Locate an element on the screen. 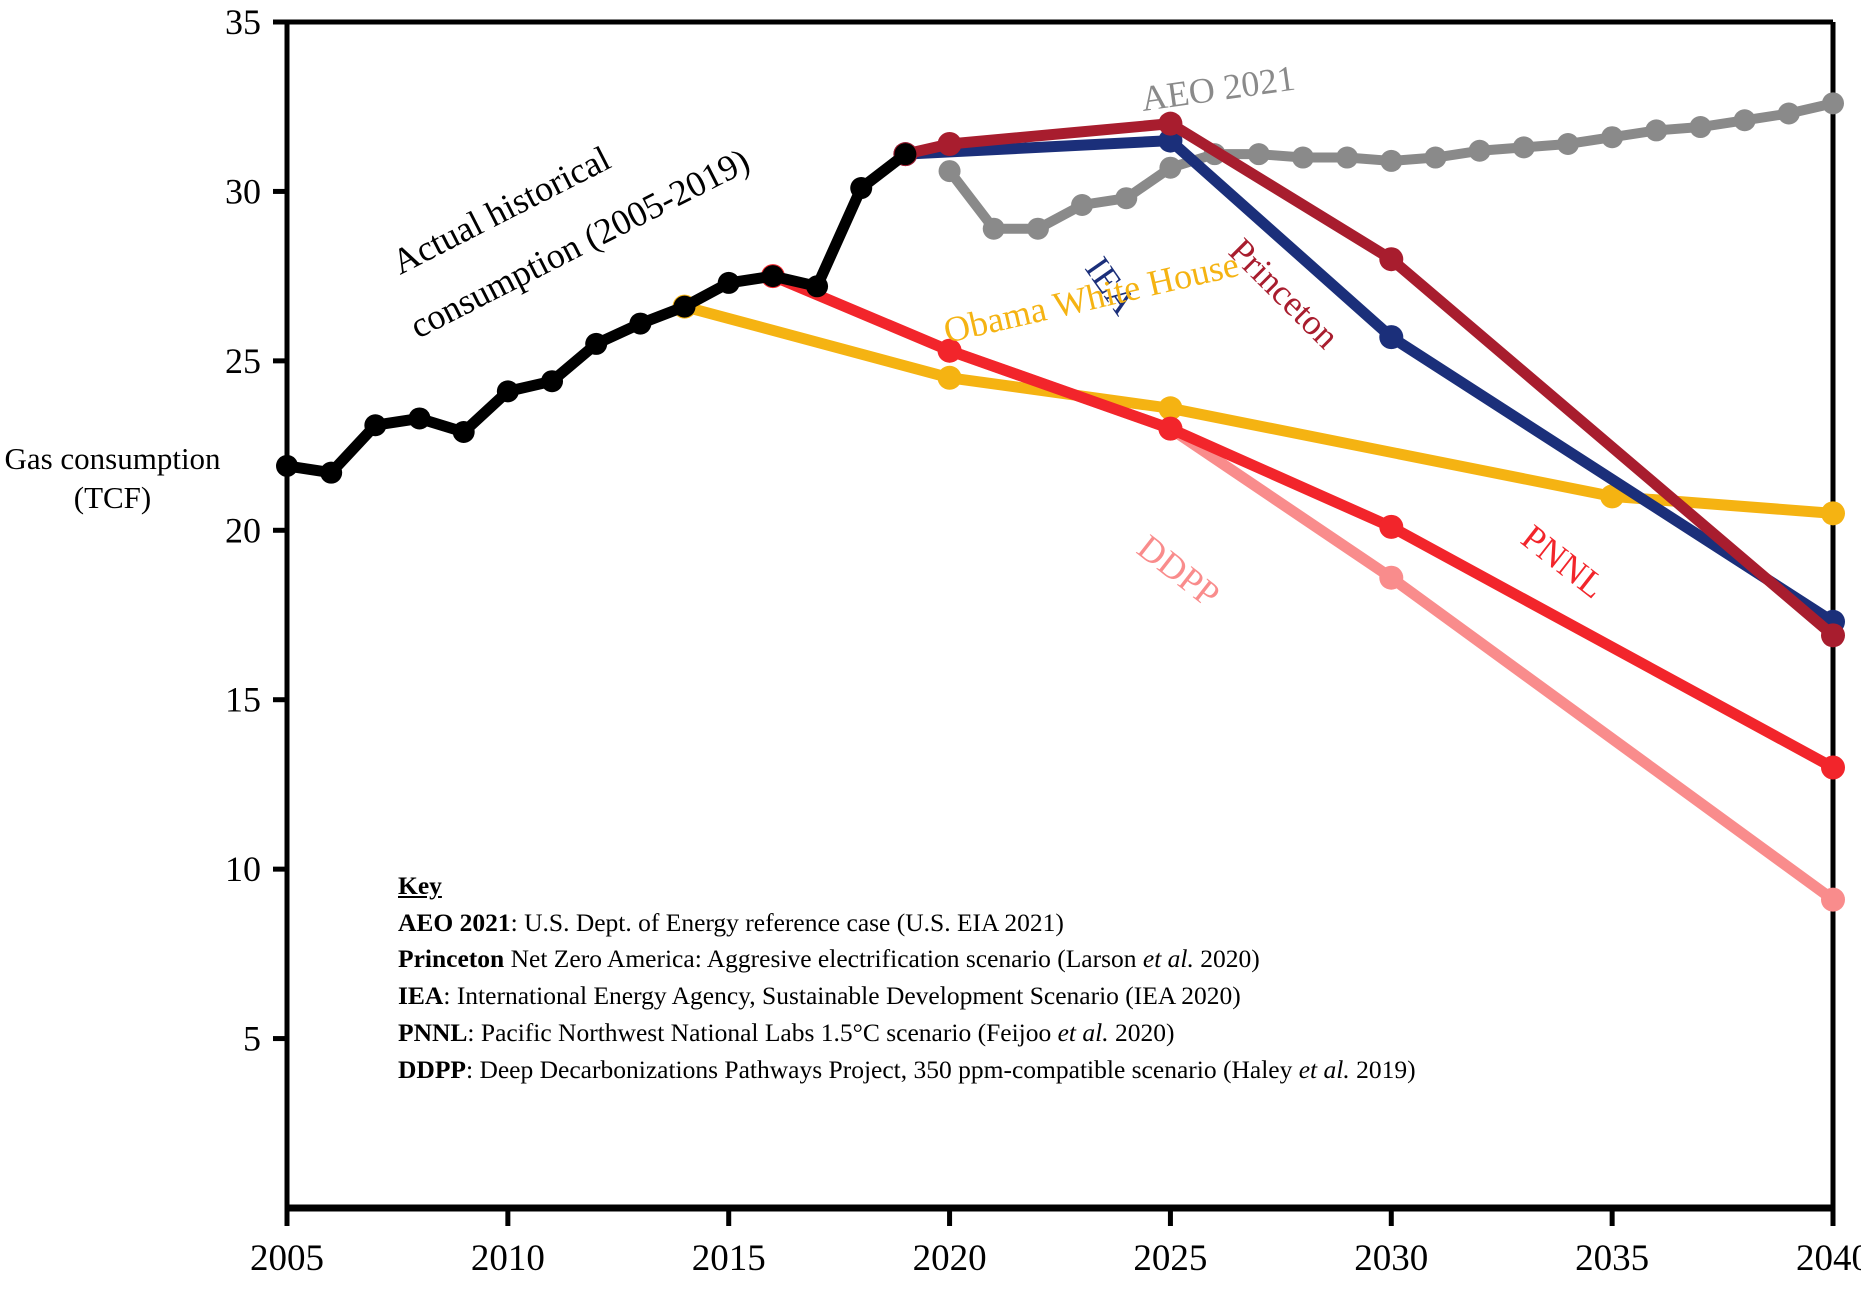  y-tick-label: 25 is located at coordinates (243, 361).